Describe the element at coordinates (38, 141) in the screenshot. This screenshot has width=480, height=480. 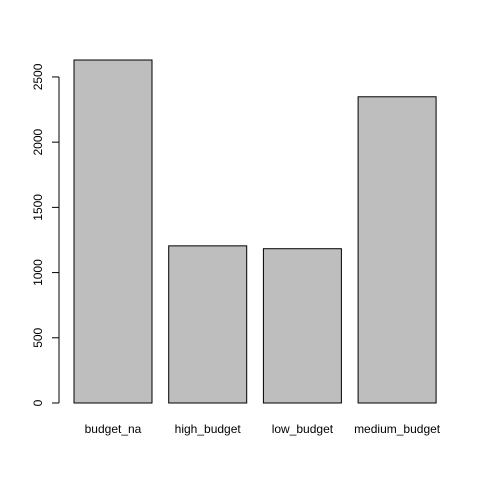
I see `y-tick-label: 2000` at that location.